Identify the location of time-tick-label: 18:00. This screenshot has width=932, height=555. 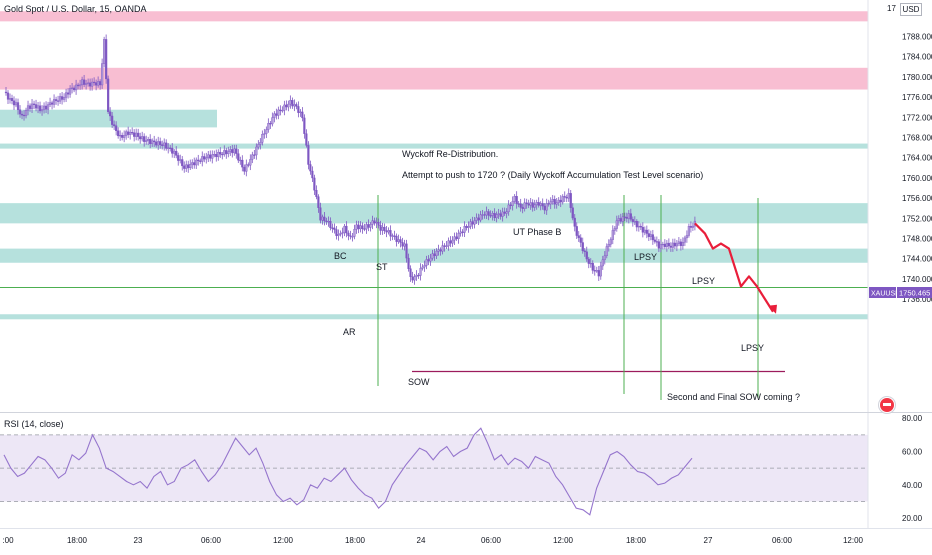
(77, 540).